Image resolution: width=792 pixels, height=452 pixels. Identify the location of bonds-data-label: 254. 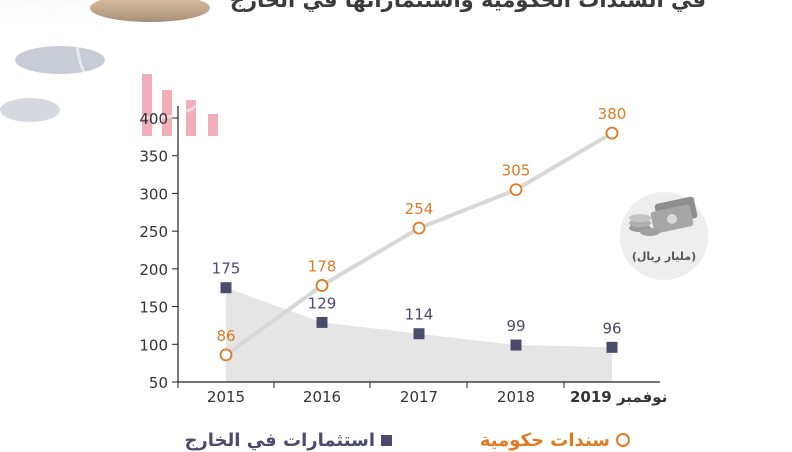
(419, 209).